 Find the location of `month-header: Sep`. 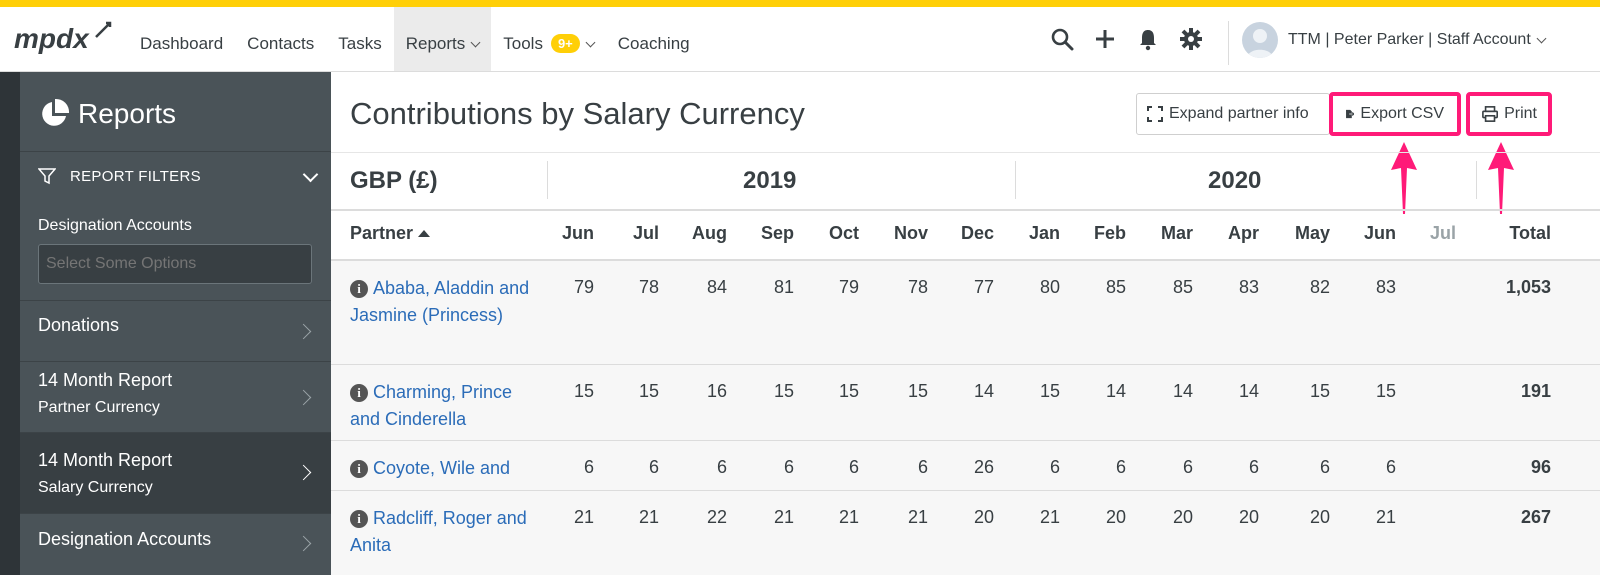

month-header: Sep is located at coordinates (777, 233).